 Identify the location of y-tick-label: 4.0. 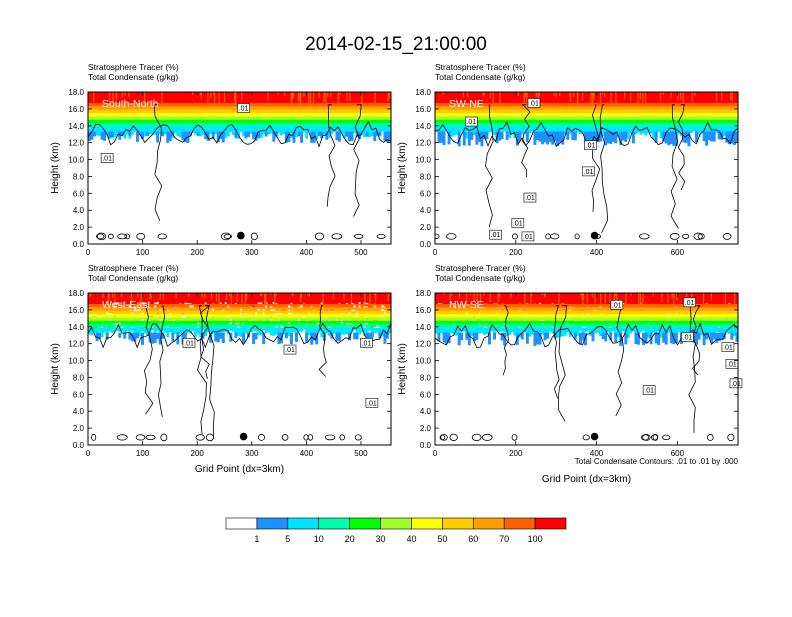
(426, 210).